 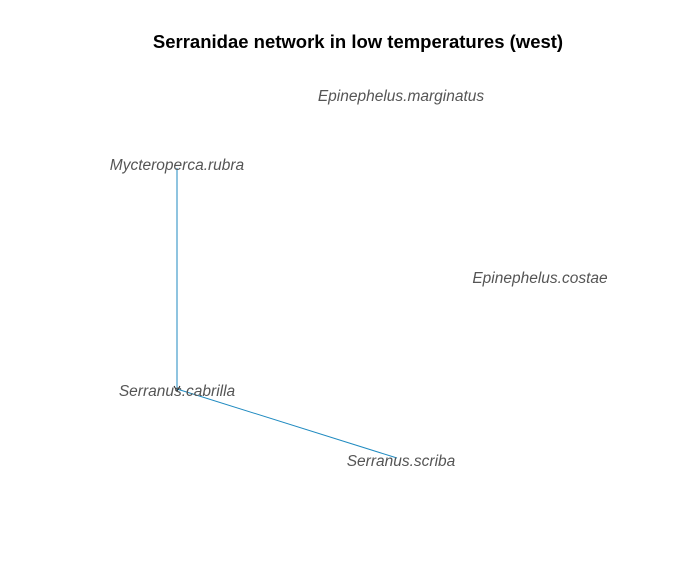 What do you see at coordinates (287, 423) in the screenshot?
I see `edge-serranus-cabrilla-serranus-scriba` at bounding box center [287, 423].